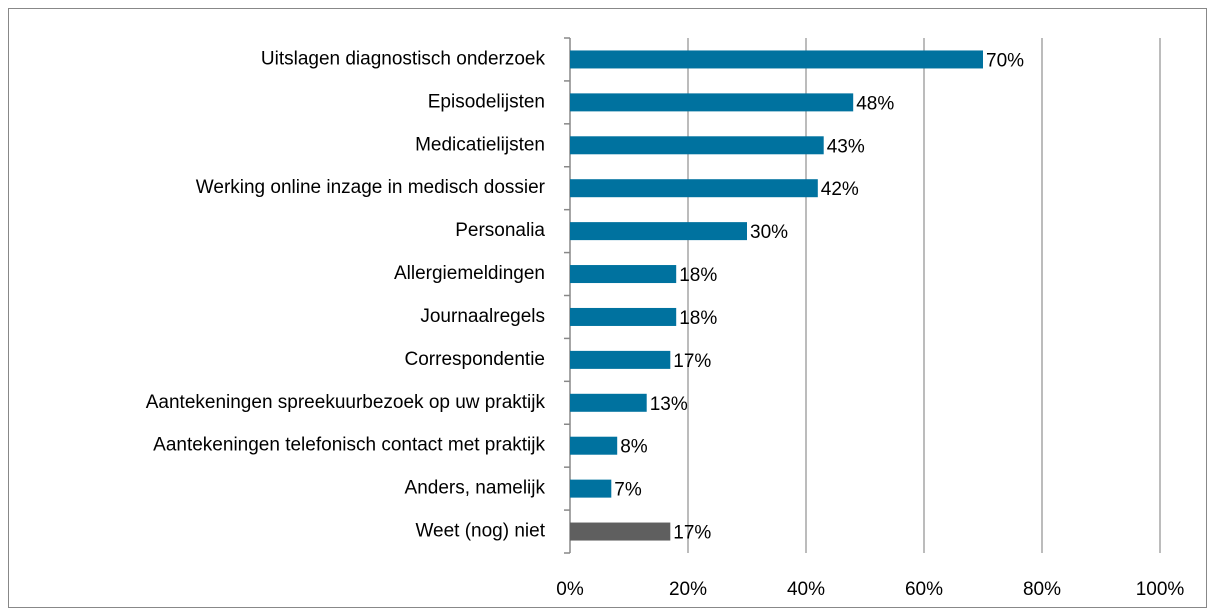 This screenshot has height=616, width=1215. What do you see at coordinates (570, 589) in the screenshot?
I see `x-tick-label: 0%` at bounding box center [570, 589].